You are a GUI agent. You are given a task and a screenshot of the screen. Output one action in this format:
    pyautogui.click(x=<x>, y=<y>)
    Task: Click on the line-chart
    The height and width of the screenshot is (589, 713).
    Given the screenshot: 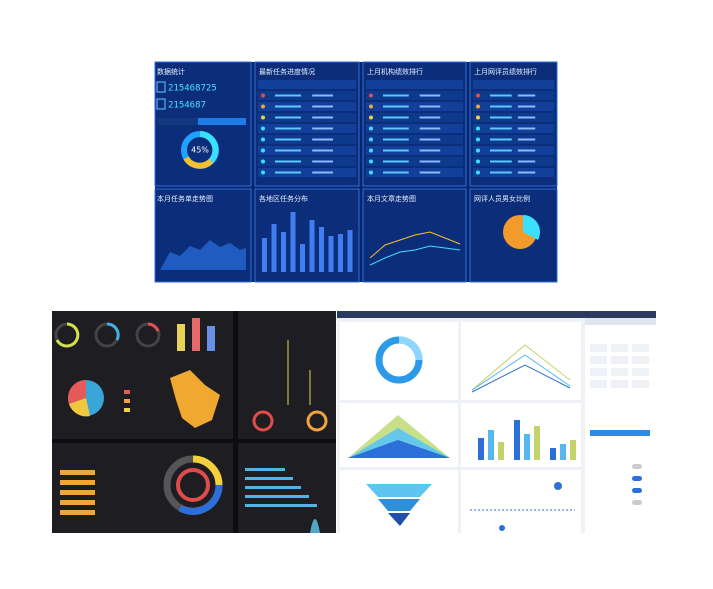 What is the action you would take?
    pyautogui.click(x=415, y=255)
    